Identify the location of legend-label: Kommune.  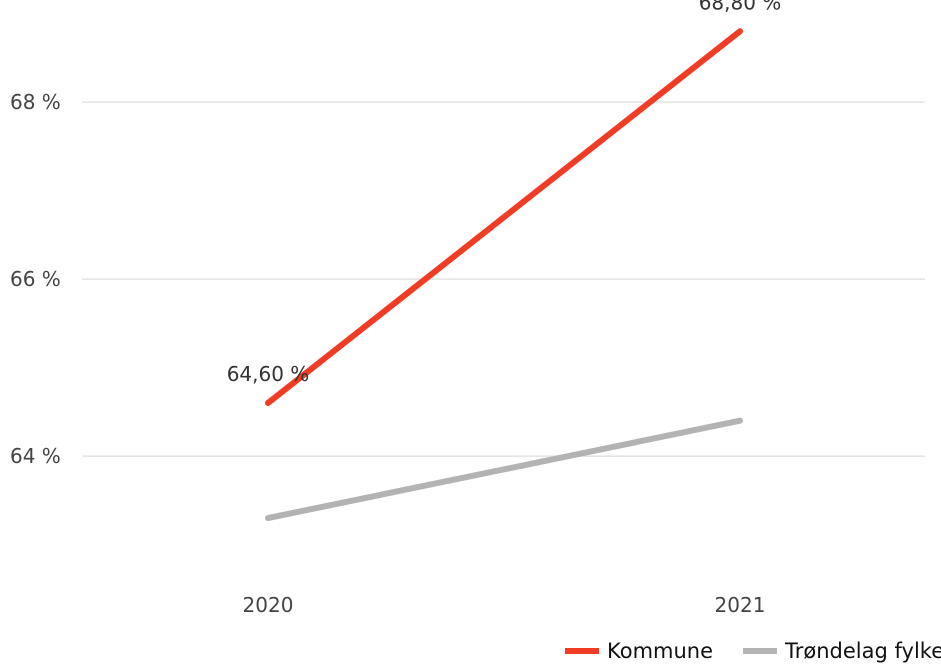
(660, 651).